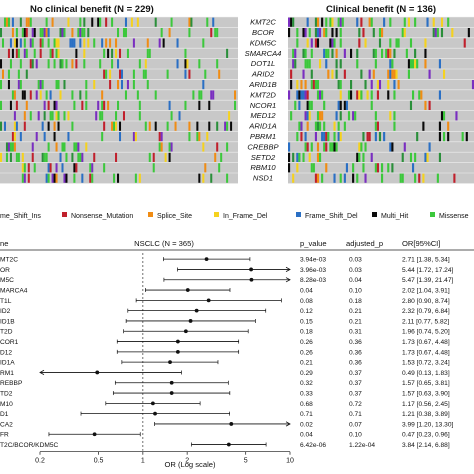 The image size is (474, 474). Describe the element at coordinates (313, 260) in the screenshot. I see `p-value-cell: 3.94e-03` at that location.